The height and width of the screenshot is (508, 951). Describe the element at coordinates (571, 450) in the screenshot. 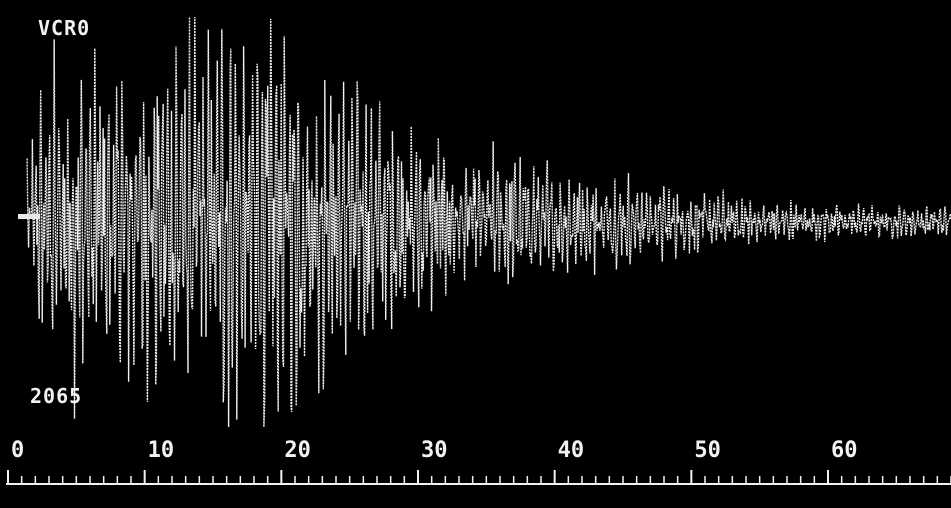

I see `x-tick-label: 40` at that location.